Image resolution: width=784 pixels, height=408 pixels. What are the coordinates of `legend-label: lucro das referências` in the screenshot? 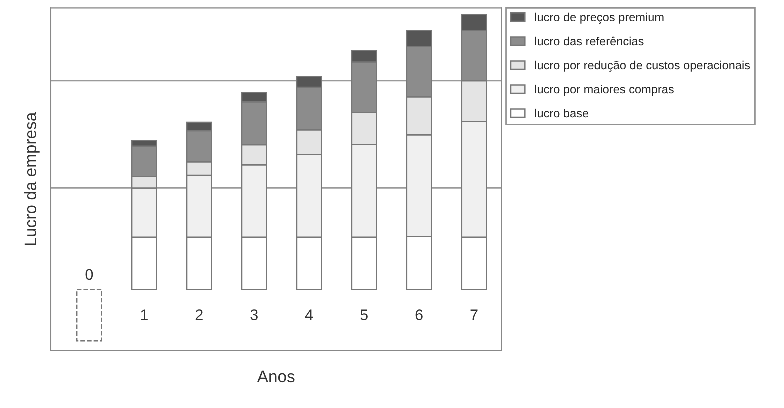 It's located at (589, 41).